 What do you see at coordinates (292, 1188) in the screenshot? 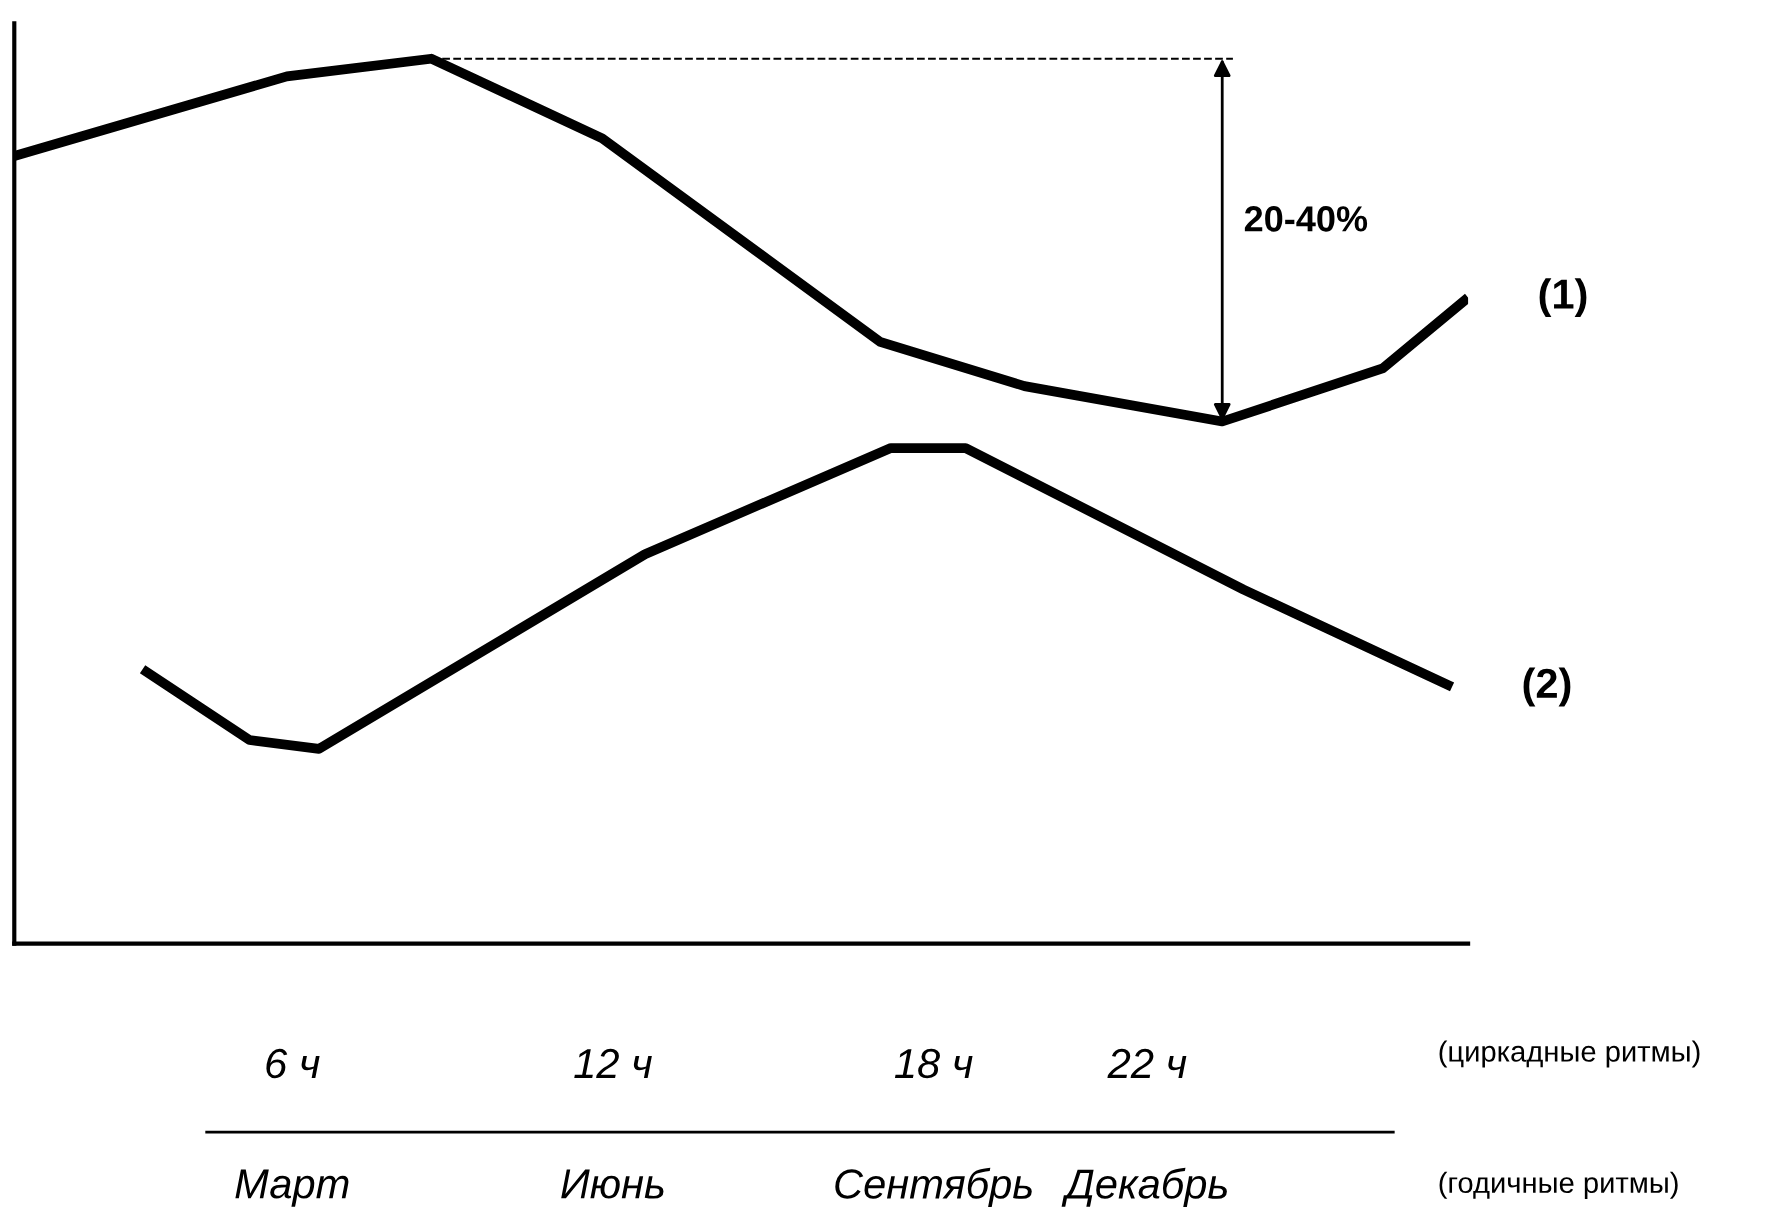
I see `text: Март` at bounding box center [292, 1188].